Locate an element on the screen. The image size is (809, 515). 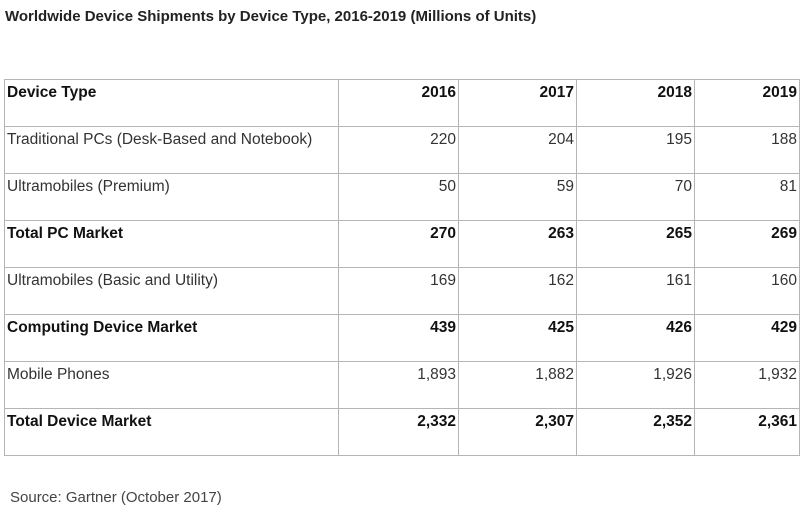
cell-2018: 1,926 is located at coordinates (635, 385).